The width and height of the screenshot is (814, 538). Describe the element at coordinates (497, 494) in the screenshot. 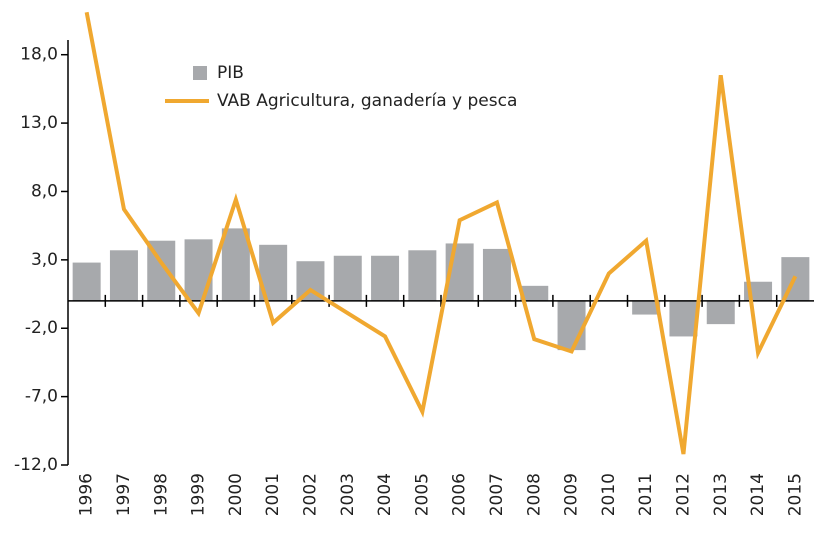

I see `x-tick-label: 2007` at that location.